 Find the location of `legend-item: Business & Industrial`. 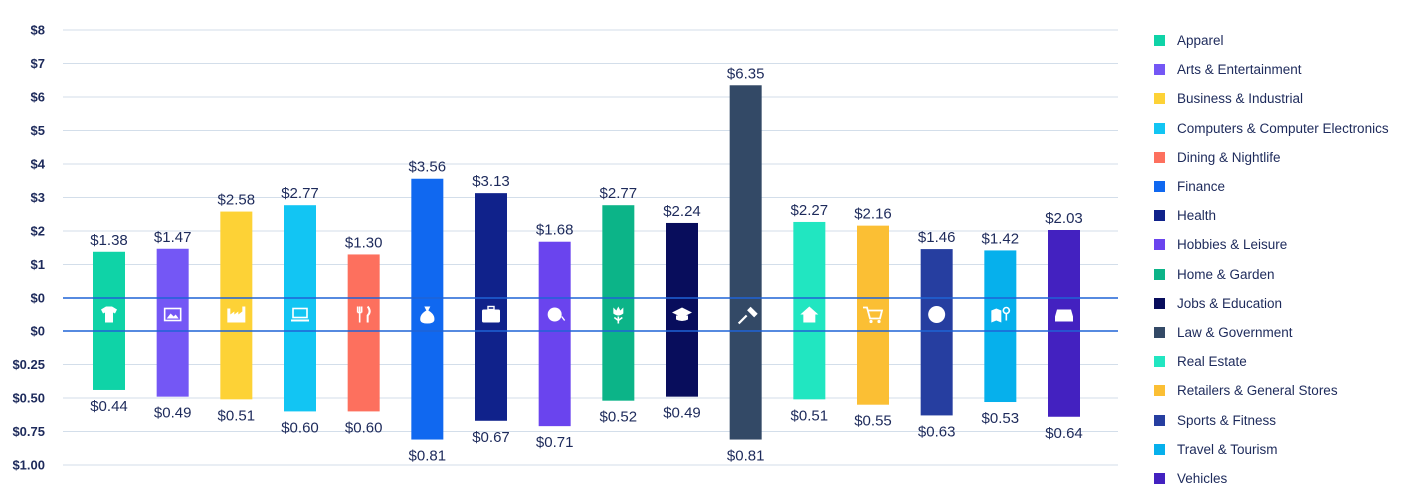

legend-item: Business & Industrial is located at coordinates (1285, 98).